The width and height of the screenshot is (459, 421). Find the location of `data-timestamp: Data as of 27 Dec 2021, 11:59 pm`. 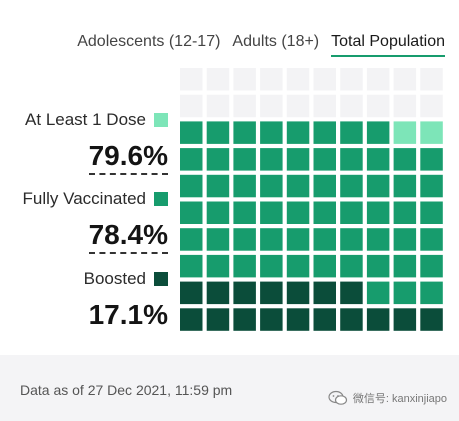

data-timestamp: Data as of 27 Dec 2021, 11:59 pm is located at coordinates (126, 390).